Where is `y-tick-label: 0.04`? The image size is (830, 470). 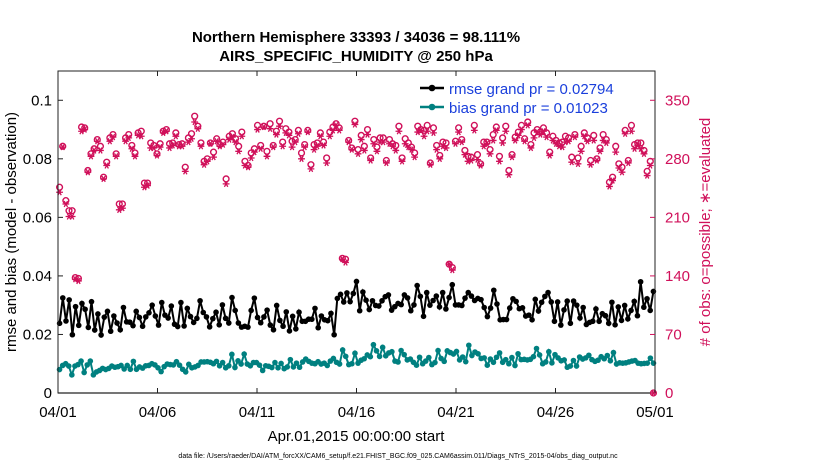 y-tick-label: 0.04 is located at coordinates (37, 276).